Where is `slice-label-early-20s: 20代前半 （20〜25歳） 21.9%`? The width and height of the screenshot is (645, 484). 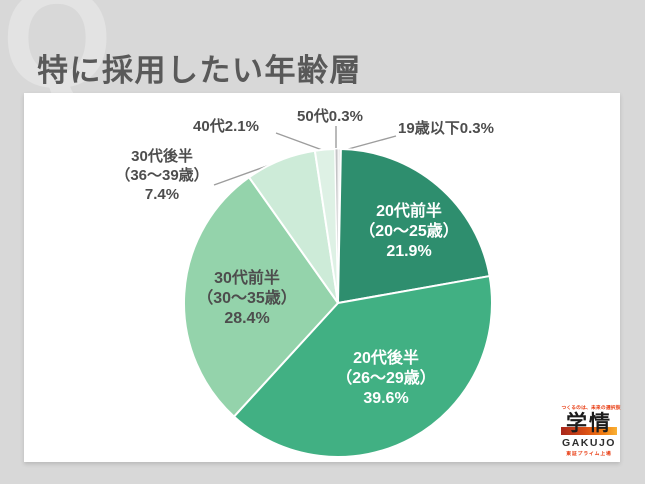 slice-label-early-20s: 20代前半 （20〜25歳） 21.9% is located at coordinates (409, 232).